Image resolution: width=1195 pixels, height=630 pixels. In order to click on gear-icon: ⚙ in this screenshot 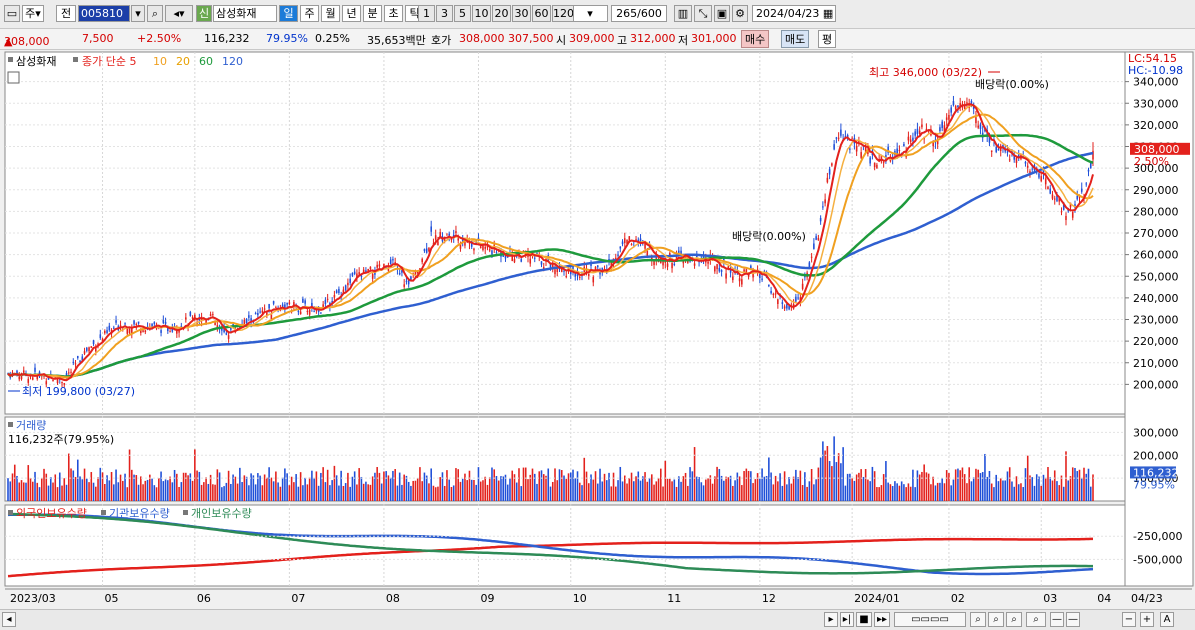, I will do `click(740, 13)`.